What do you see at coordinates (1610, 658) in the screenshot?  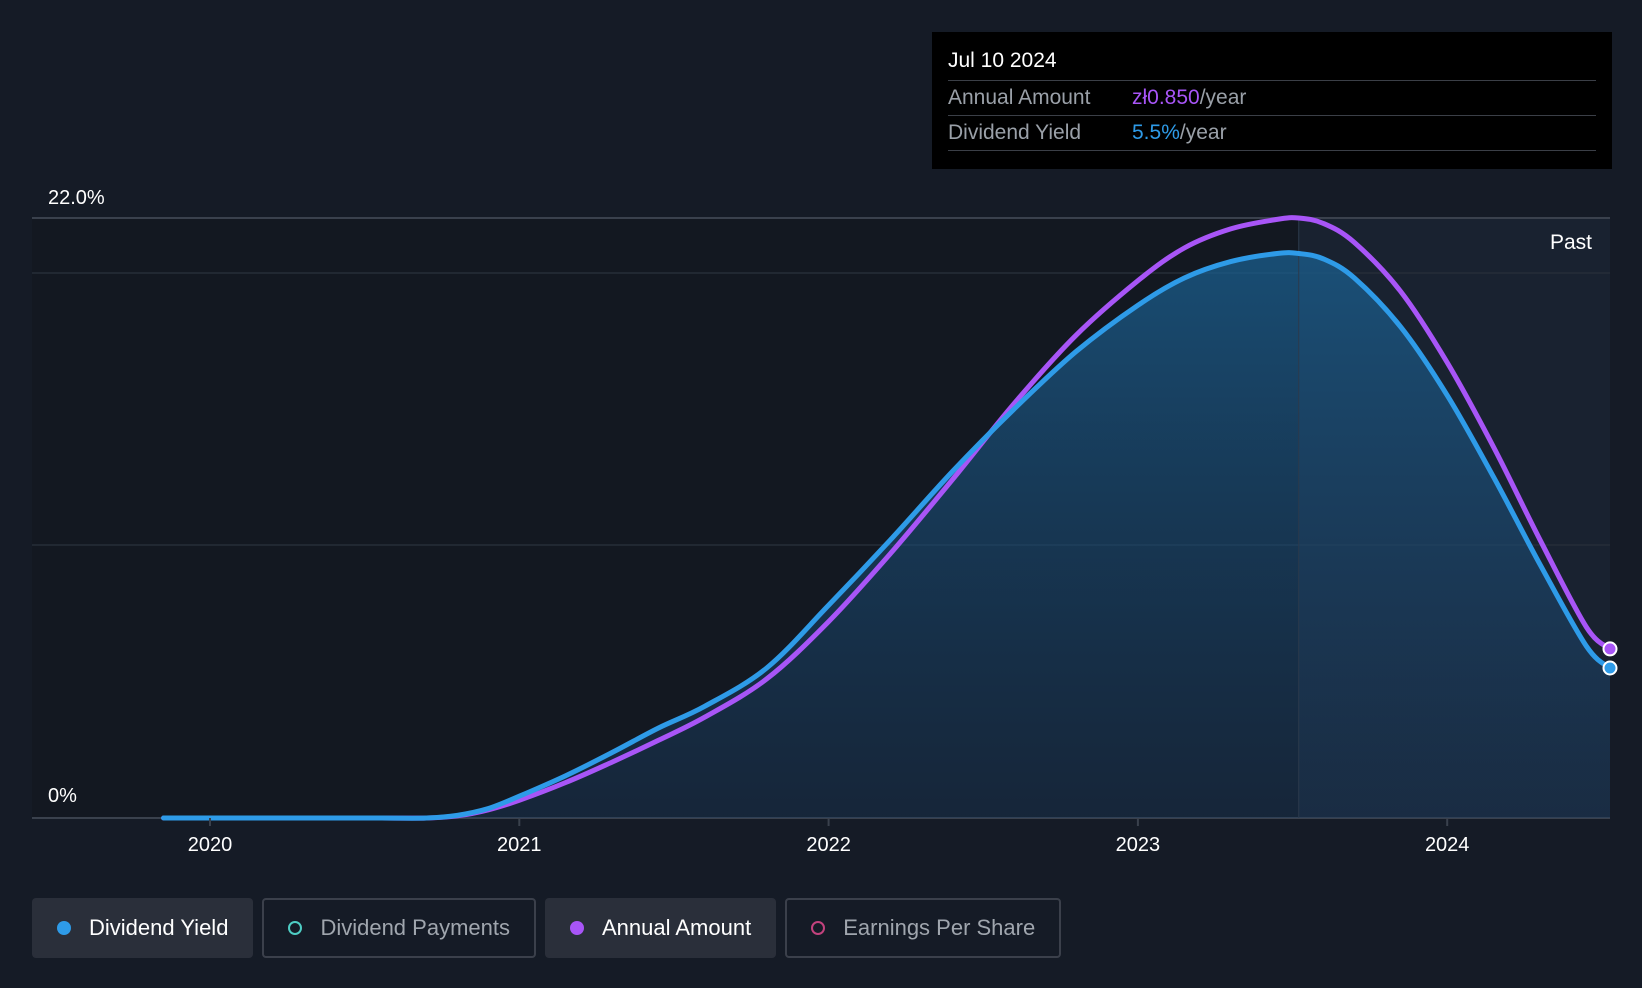 I see `end-markers` at bounding box center [1610, 658].